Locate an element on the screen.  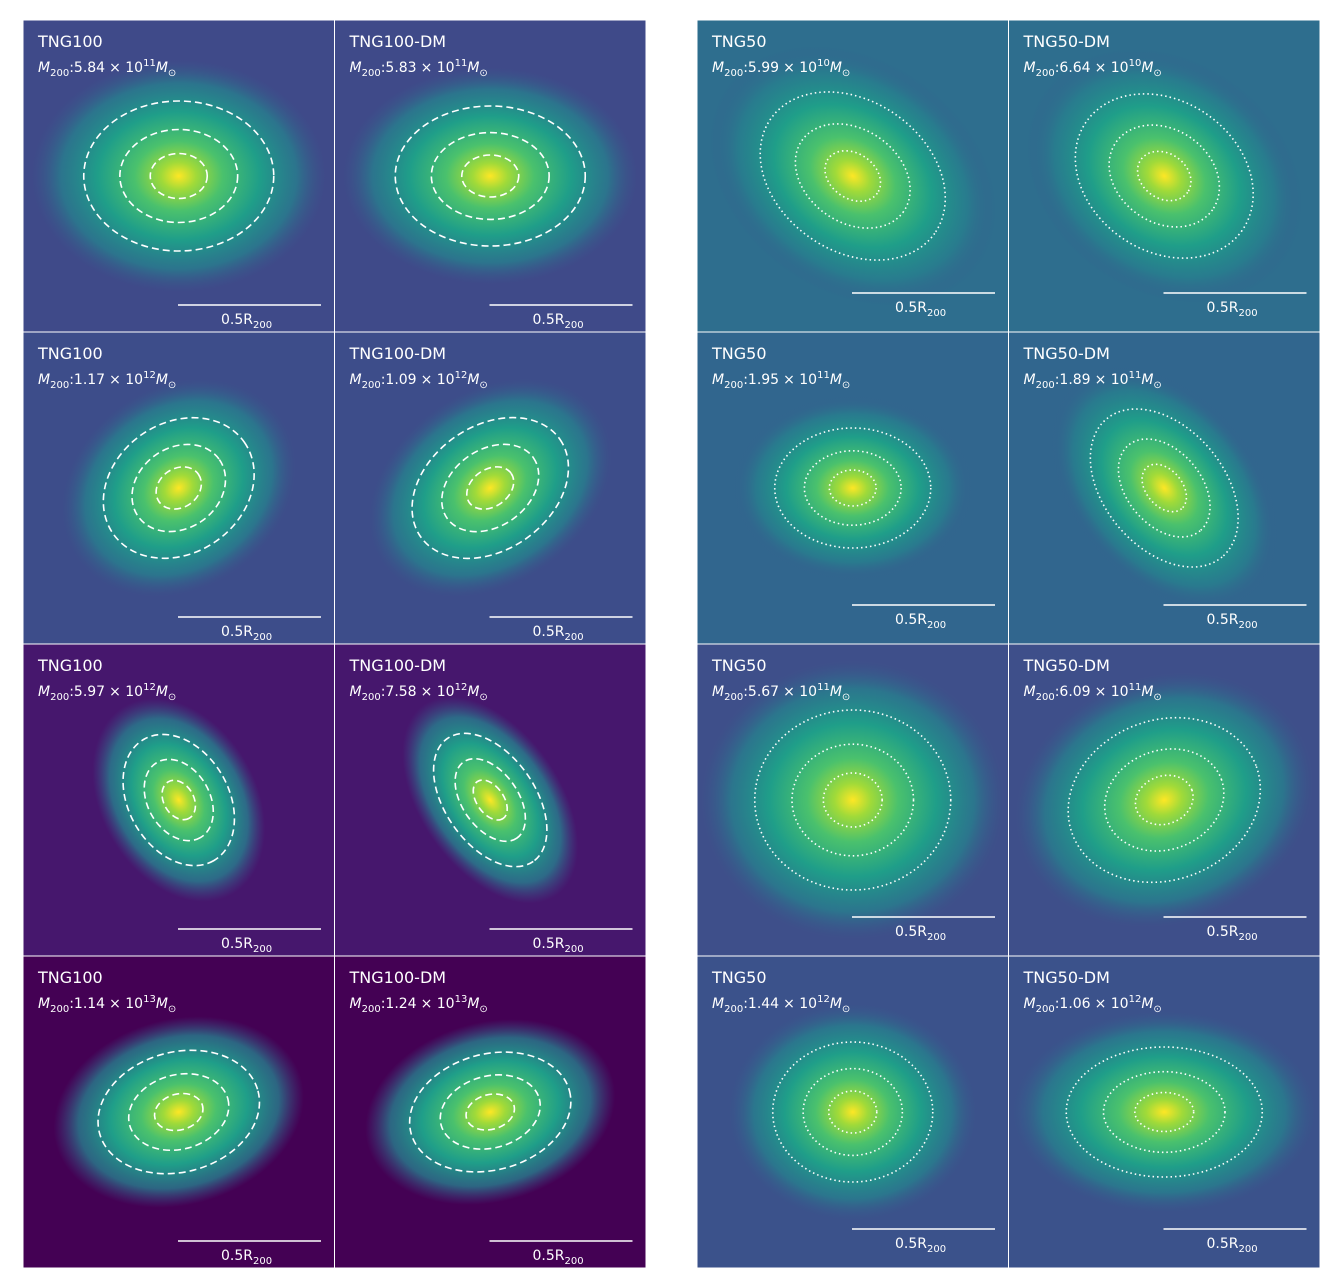
mass-mantissa: 6.64 is located at coordinates (1074, 68).